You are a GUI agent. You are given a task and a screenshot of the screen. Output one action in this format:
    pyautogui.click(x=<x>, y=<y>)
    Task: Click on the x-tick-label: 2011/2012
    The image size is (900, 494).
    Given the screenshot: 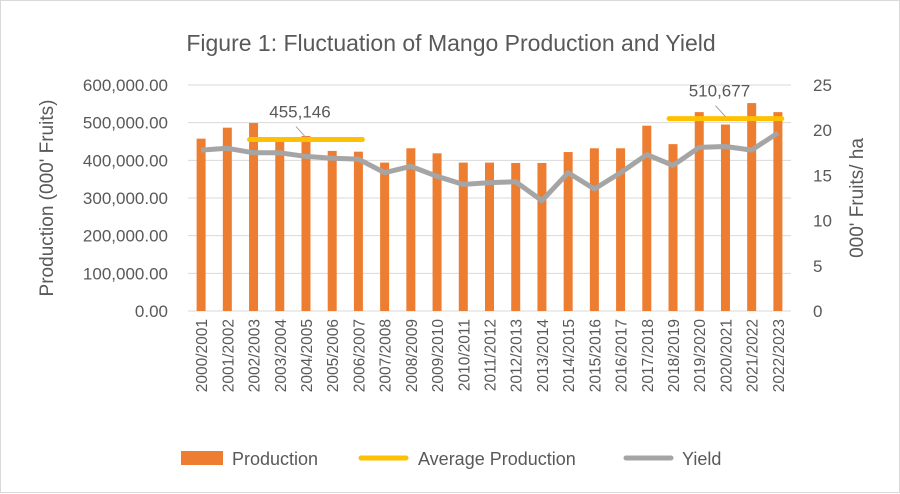 What is the action you would take?
    pyautogui.click(x=491, y=355)
    